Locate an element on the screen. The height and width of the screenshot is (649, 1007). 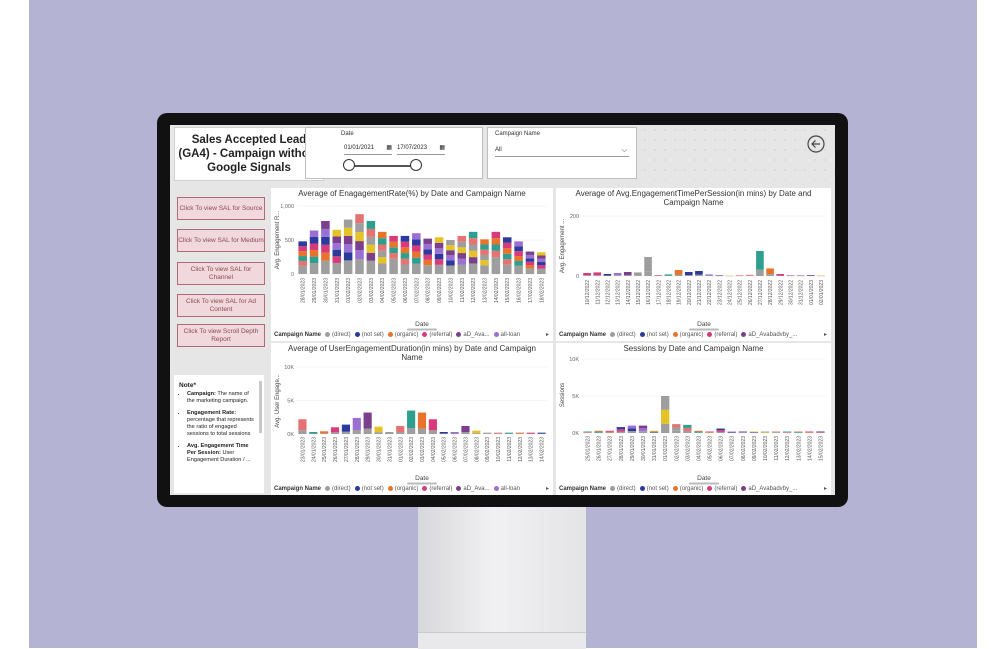
calendar-icon: ▦ is located at coordinates (442, 148).